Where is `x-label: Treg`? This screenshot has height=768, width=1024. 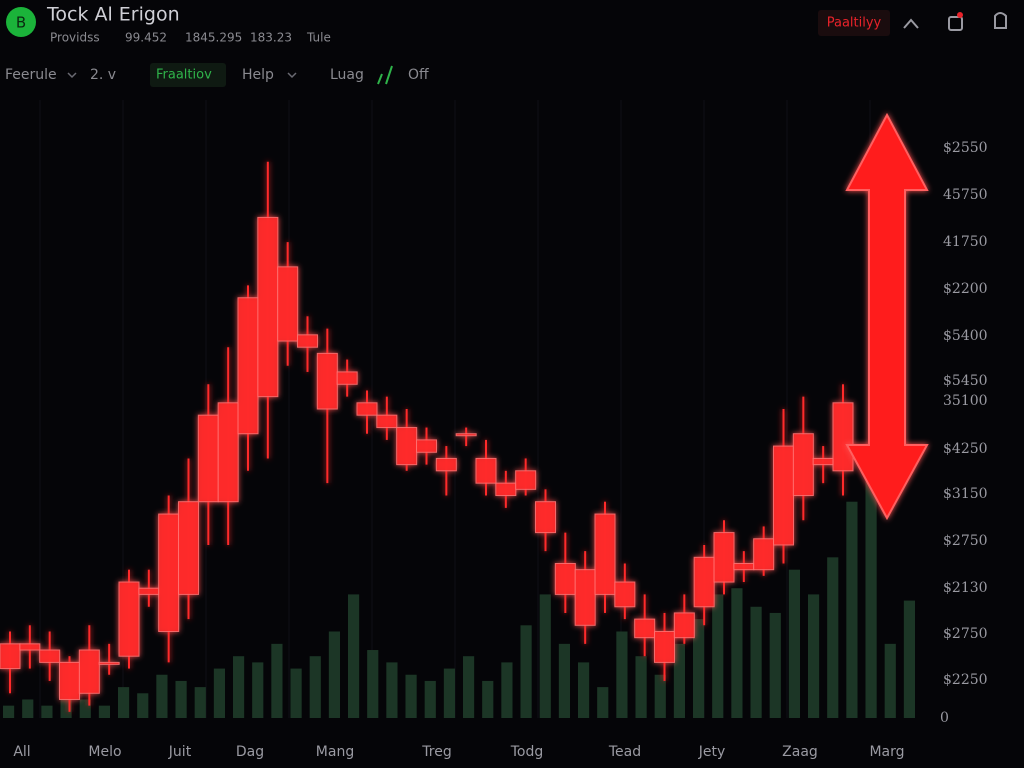 x-label: Treg is located at coordinates (436, 752).